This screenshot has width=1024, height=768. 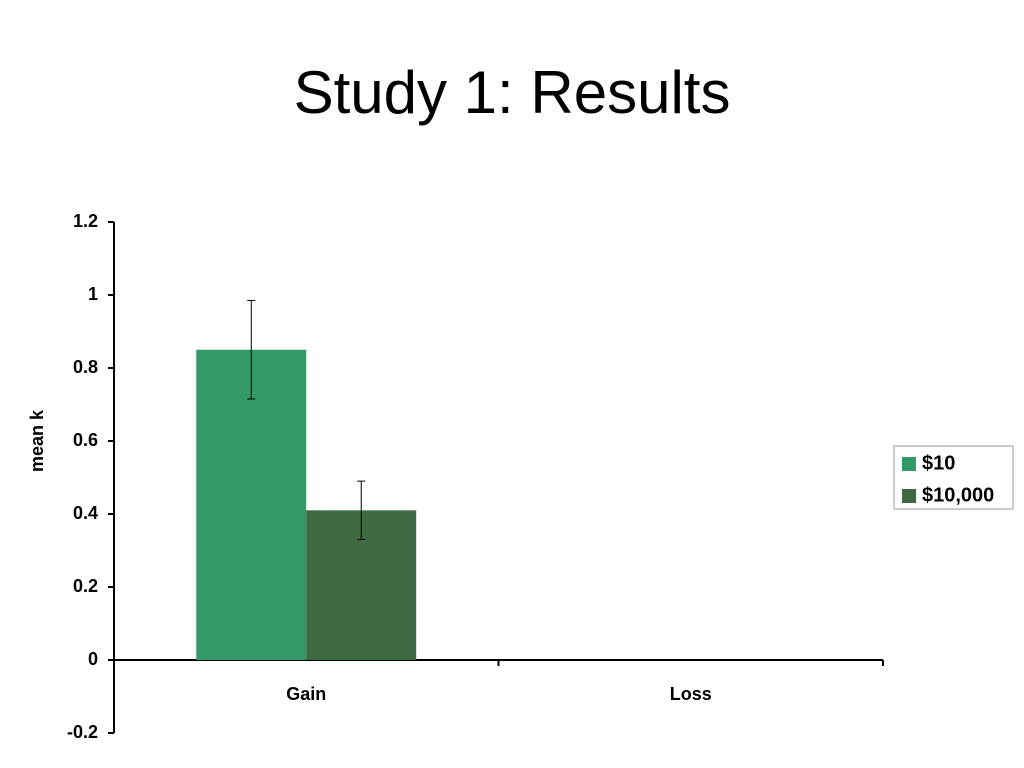 I want to click on y-axis-label: mean k, so click(x=37, y=440).